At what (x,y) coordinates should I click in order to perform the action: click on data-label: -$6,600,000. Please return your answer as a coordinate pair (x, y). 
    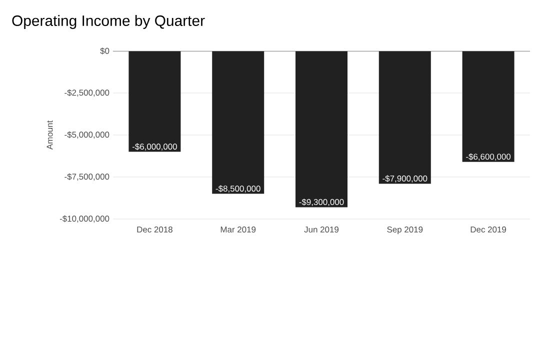
    Looking at the image, I should click on (488, 157).